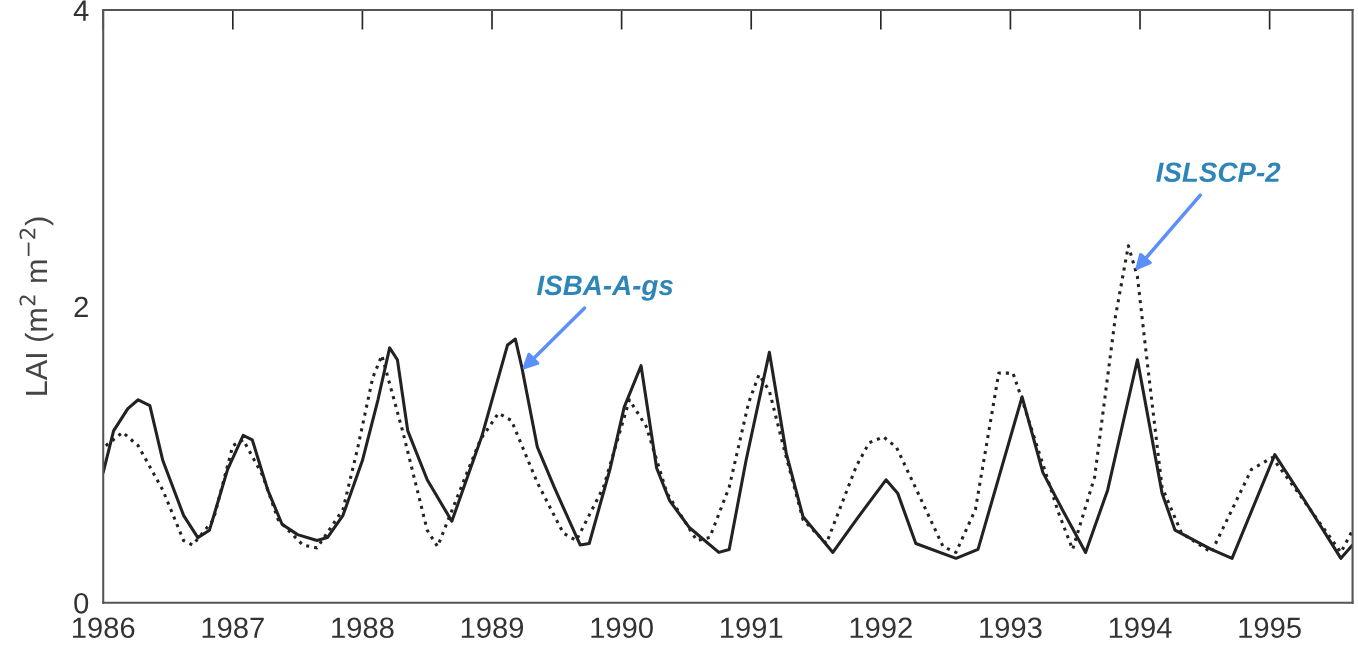 Image resolution: width=1358 pixels, height=672 pixels. Describe the element at coordinates (881, 628) in the screenshot. I see `x-tick-label: 1992` at that location.